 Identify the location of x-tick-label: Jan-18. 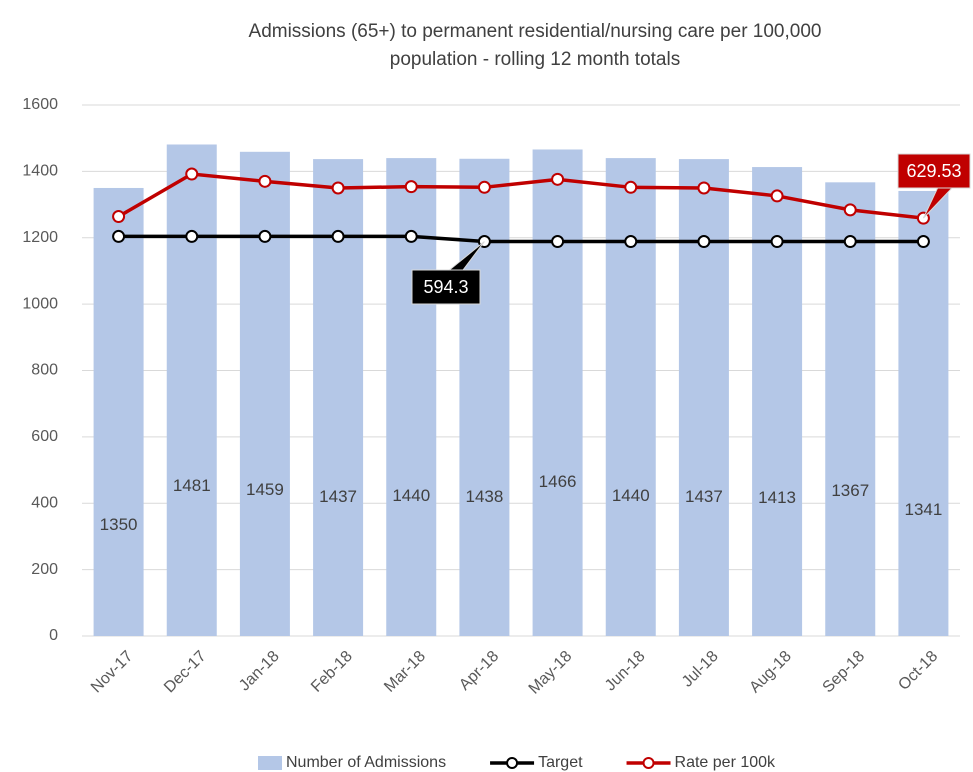
(259, 671).